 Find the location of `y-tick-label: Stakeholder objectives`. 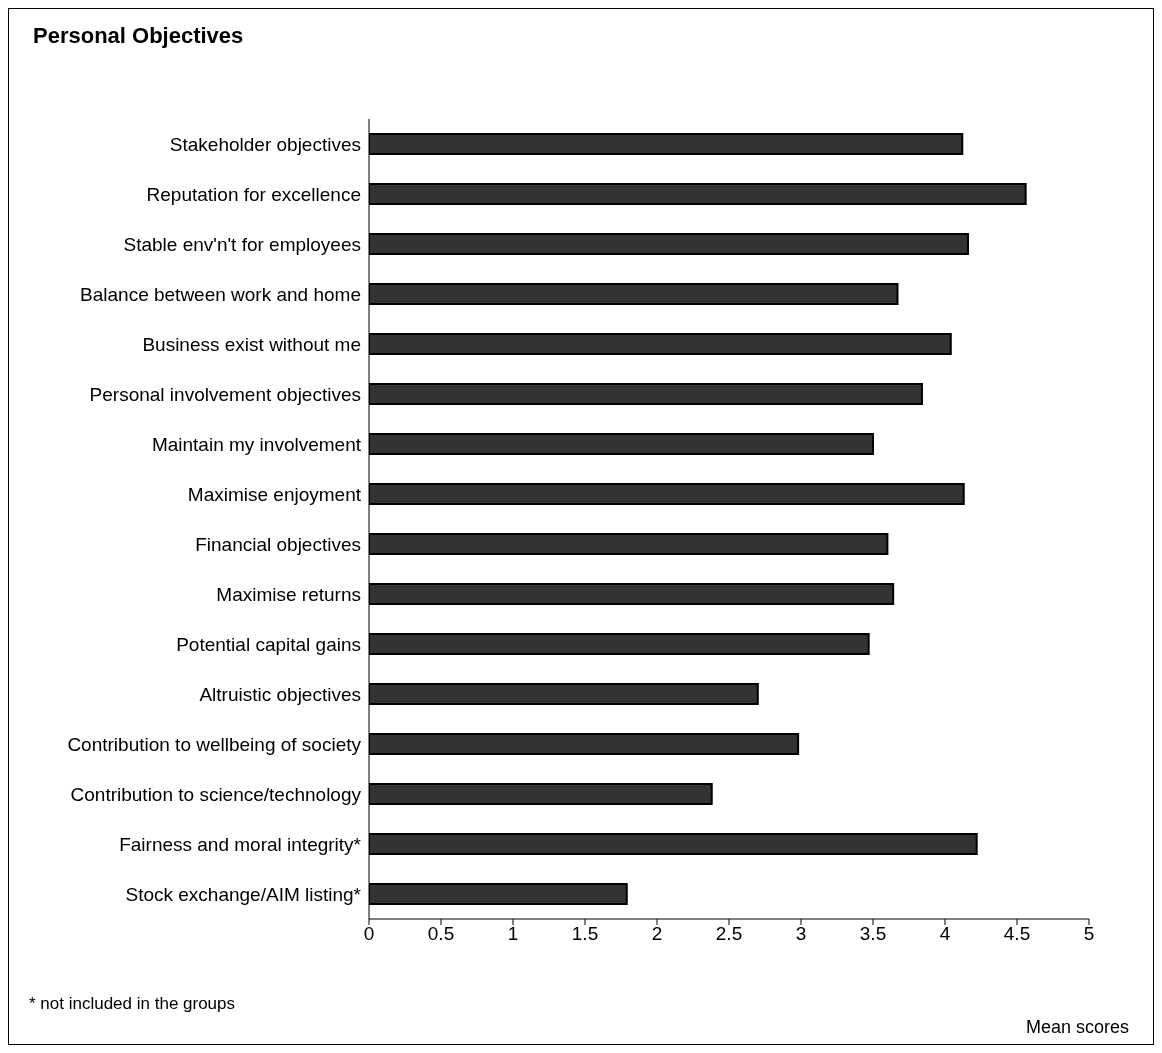

y-tick-label: Stakeholder objectives is located at coordinates (265, 144).